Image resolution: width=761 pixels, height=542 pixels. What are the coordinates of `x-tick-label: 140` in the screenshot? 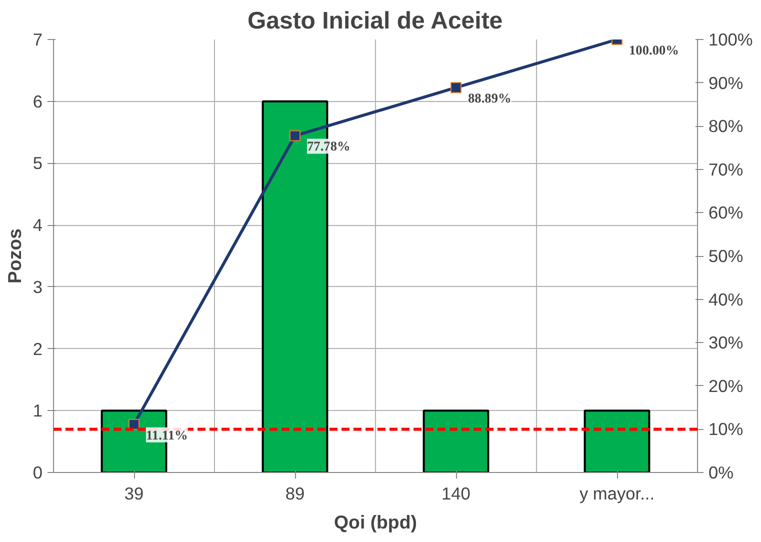 It's located at (456, 494).